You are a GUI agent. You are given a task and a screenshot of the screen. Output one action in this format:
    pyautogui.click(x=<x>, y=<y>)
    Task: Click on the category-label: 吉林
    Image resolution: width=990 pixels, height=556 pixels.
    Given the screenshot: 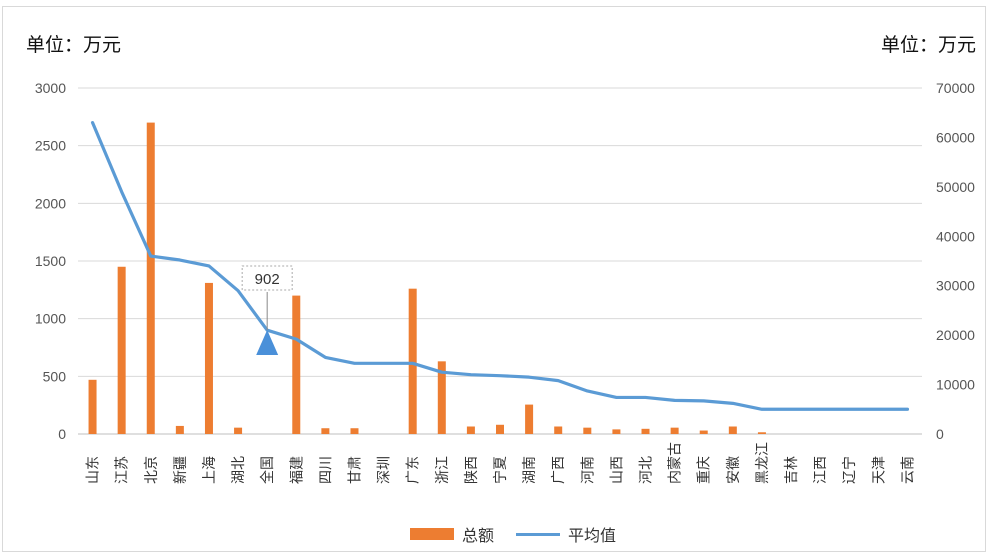 What is the action you would take?
    pyautogui.click(x=792, y=470)
    